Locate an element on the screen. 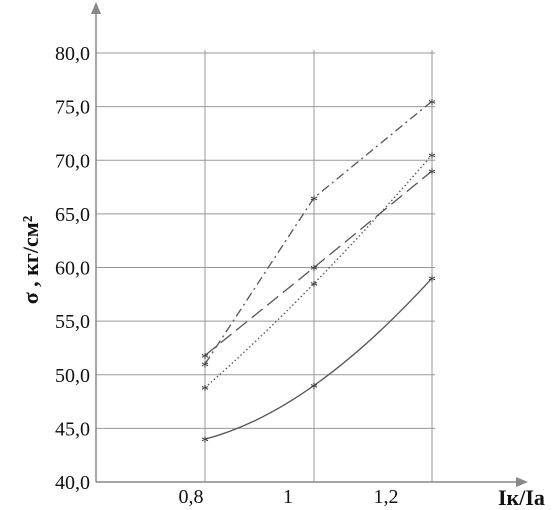 The width and height of the screenshot is (552, 510). y-tick-label: 70,0 is located at coordinates (72, 161).